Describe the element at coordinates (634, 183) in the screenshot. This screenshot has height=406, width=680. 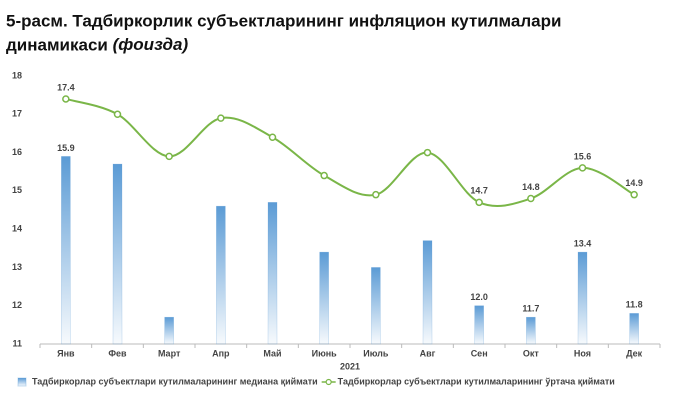
I see `data-label: 14.9` at that location.